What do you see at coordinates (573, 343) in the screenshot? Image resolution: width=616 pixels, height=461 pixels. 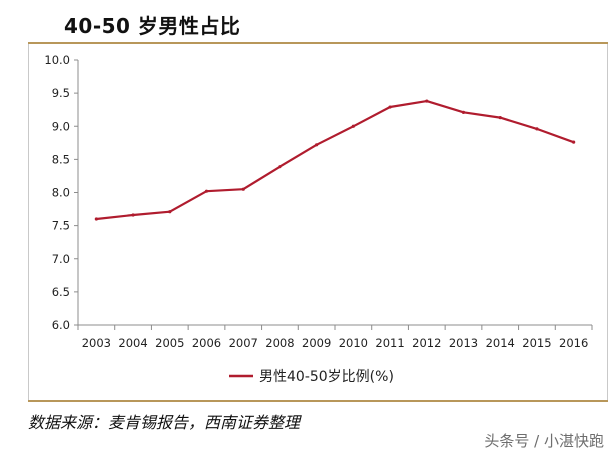 I see `x-tick-label: 2016` at bounding box center [573, 343].